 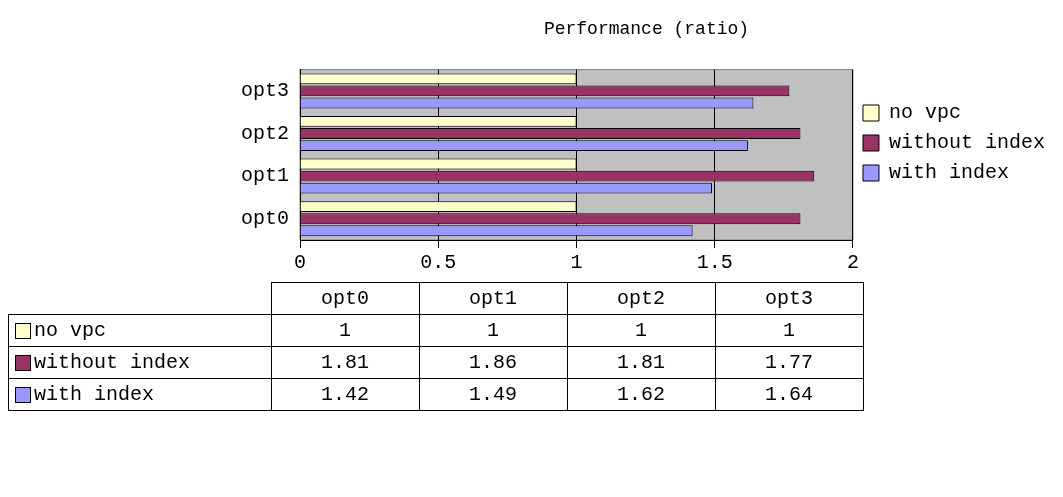 What do you see at coordinates (70, 330) in the screenshot?
I see `category-label: no vpc` at bounding box center [70, 330].